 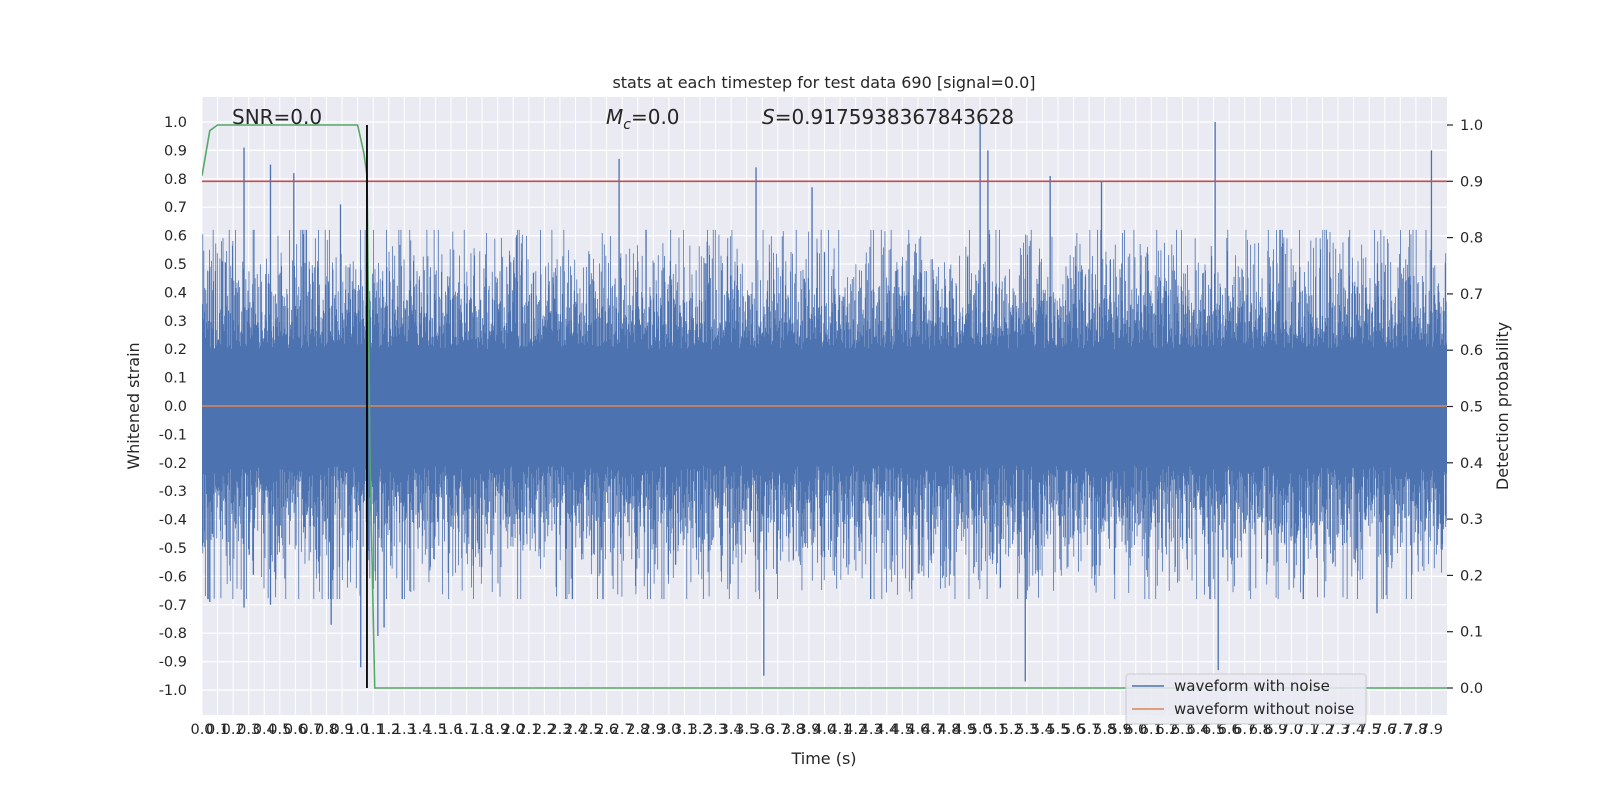 What do you see at coordinates (606, 730) in the screenshot?
I see `x-tick-label: 2.6` at bounding box center [606, 730].